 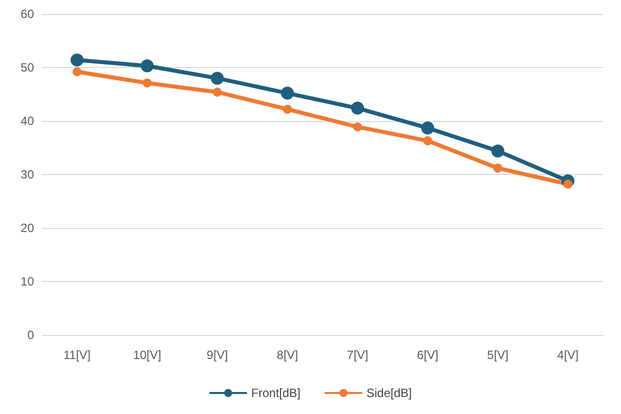 What do you see at coordinates (77, 355) in the screenshot?
I see `x-tick-label: 11[V]` at bounding box center [77, 355].